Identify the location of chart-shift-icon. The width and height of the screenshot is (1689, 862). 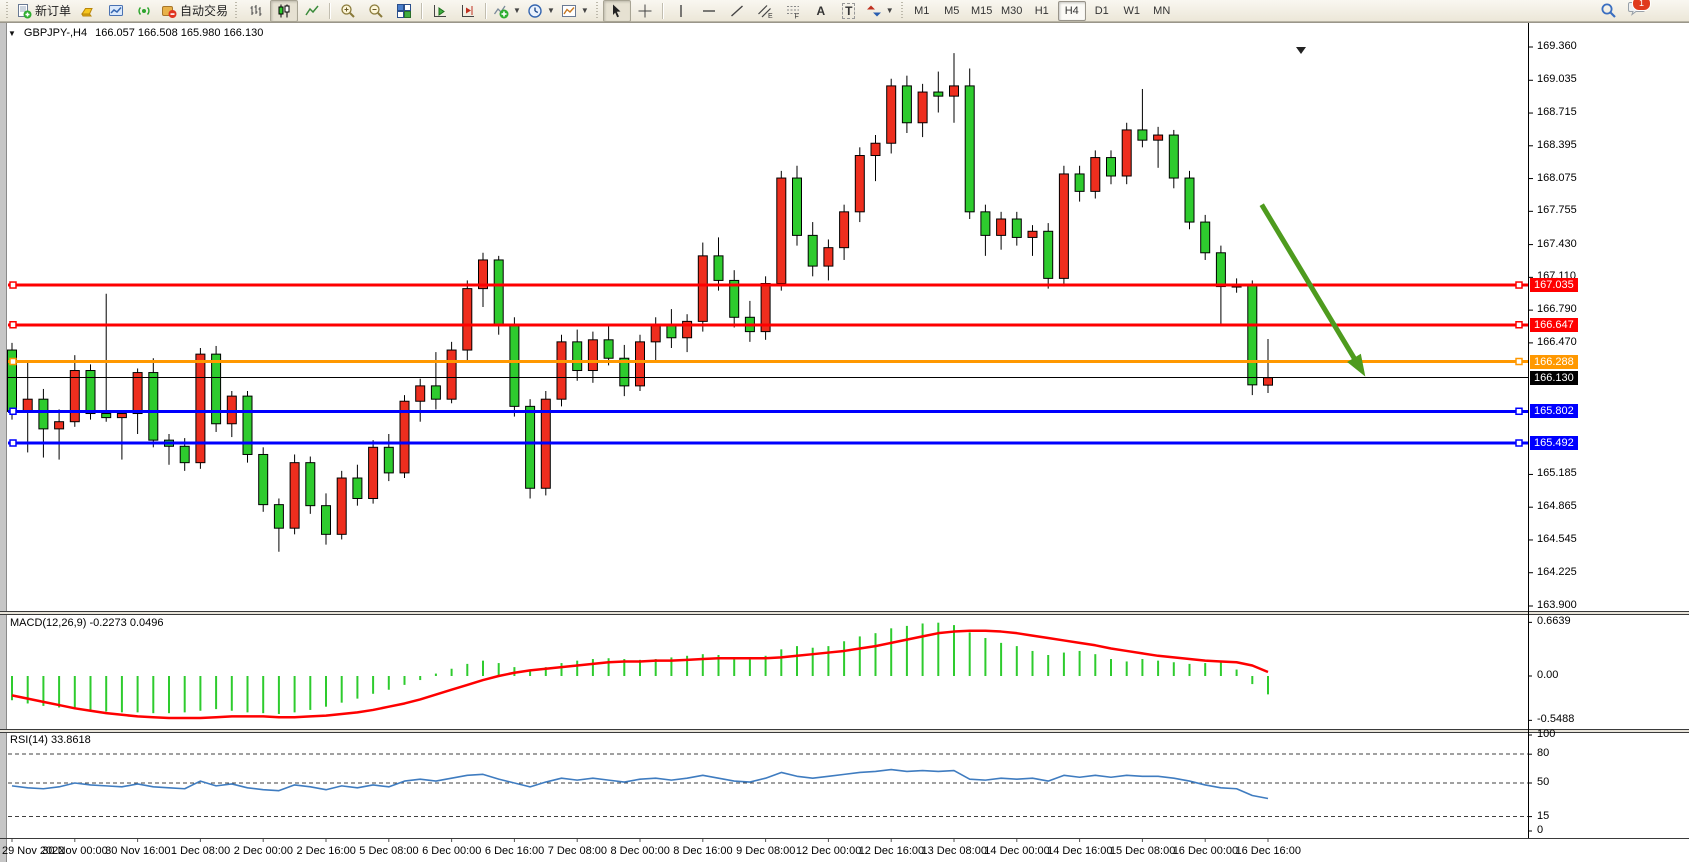
(468, 10).